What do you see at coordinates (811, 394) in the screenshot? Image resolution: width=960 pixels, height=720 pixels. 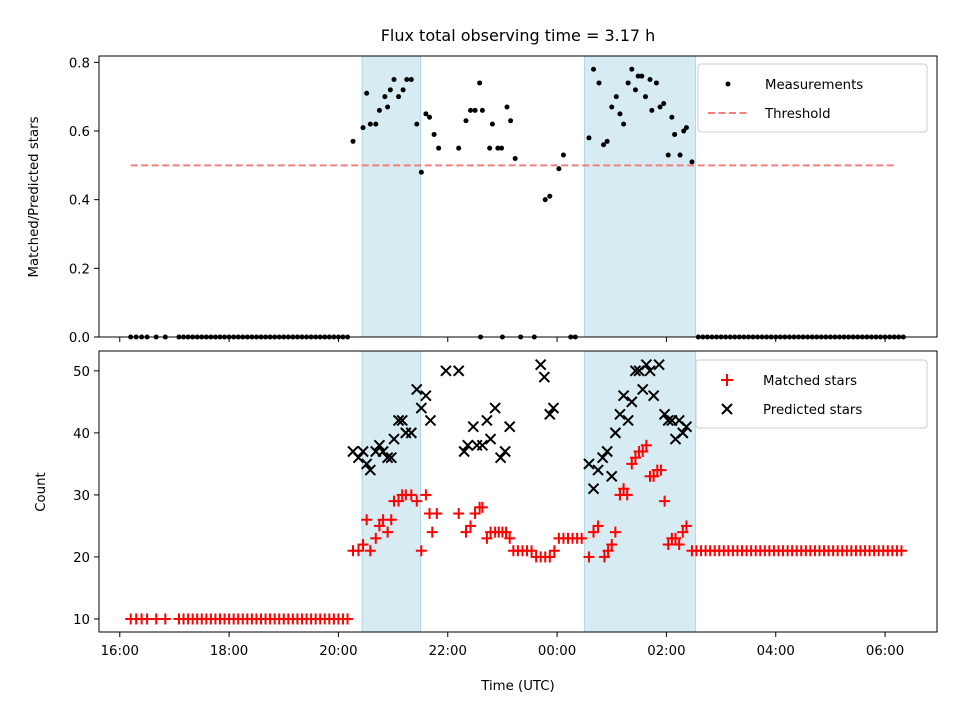 I see `bottom-legend: Matched stars Predicted stars` at bounding box center [811, 394].